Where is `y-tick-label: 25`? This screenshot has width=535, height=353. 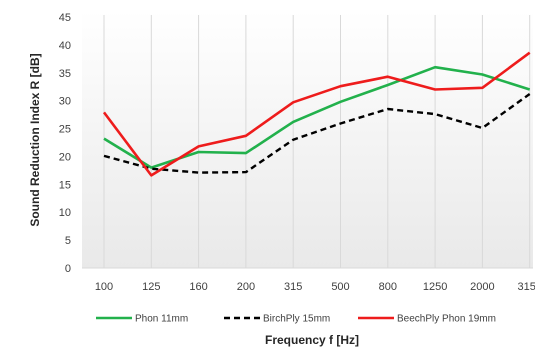
y-tick-label: 25 is located at coordinates (65, 130).